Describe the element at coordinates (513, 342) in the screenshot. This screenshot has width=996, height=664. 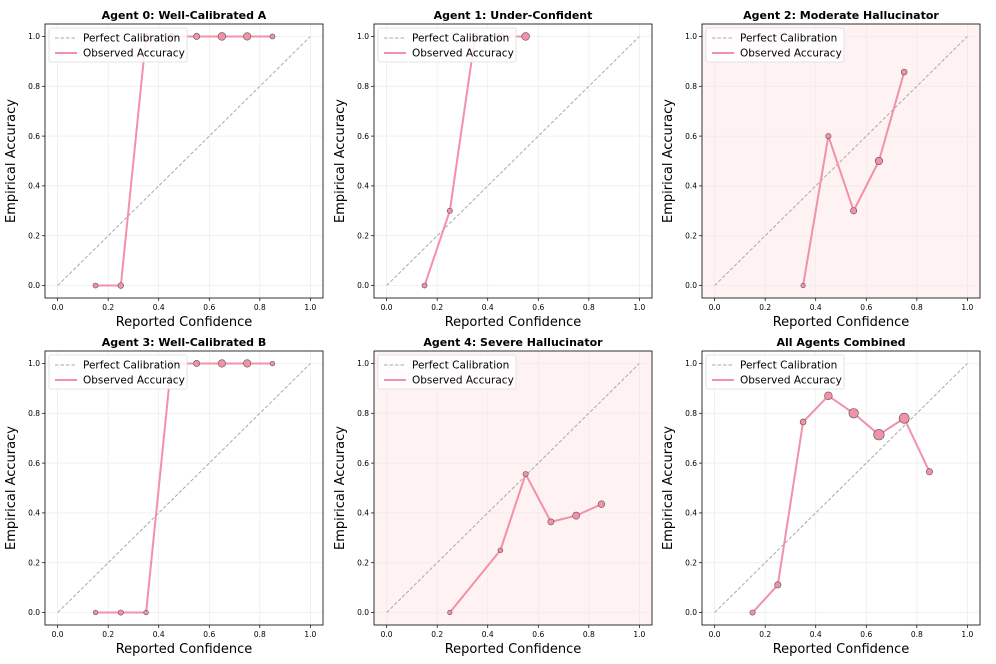
I see `subplot-title: Agent 4: Severe Hallucinator` at that location.